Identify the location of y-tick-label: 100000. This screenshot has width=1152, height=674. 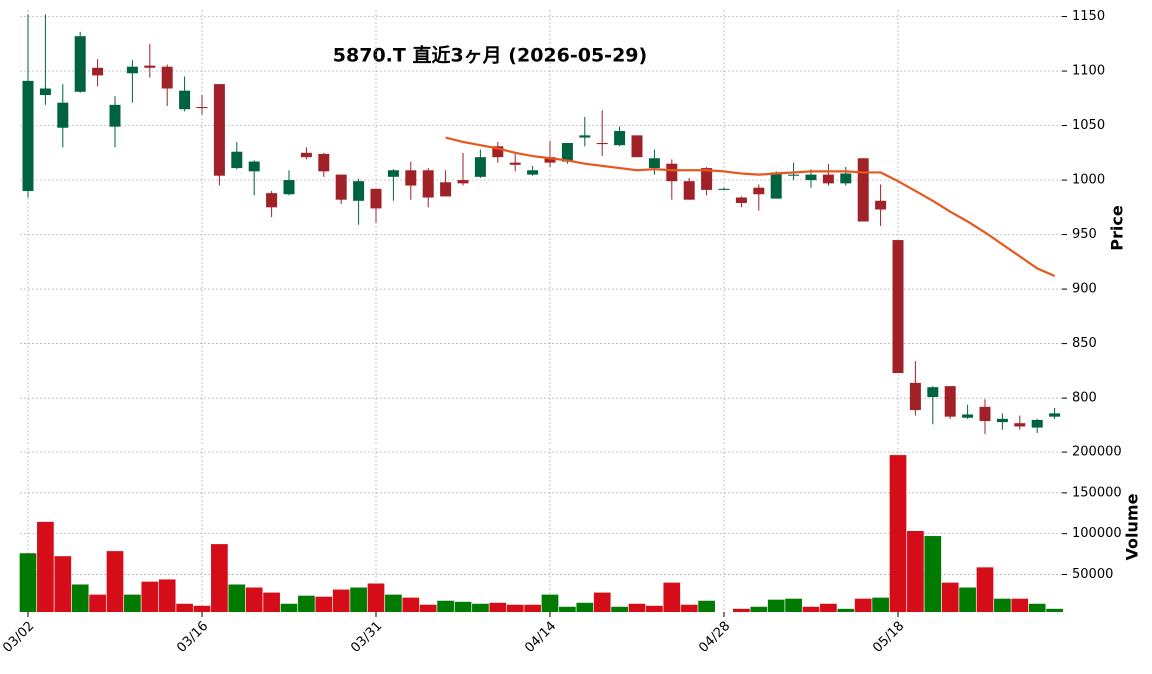
(1097, 533).